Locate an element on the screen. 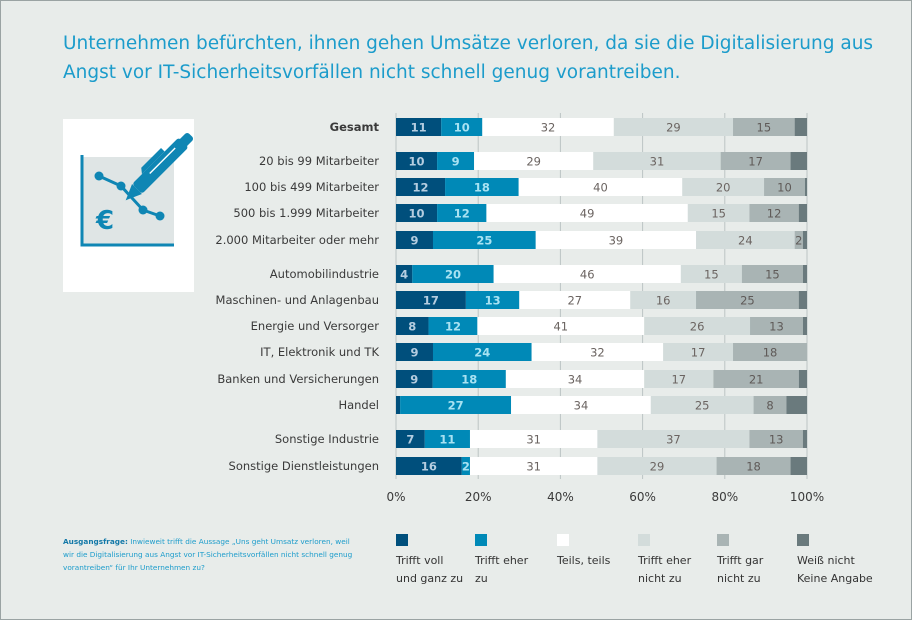 The width and height of the screenshot is (912, 620). data-label: 41 is located at coordinates (560, 327).